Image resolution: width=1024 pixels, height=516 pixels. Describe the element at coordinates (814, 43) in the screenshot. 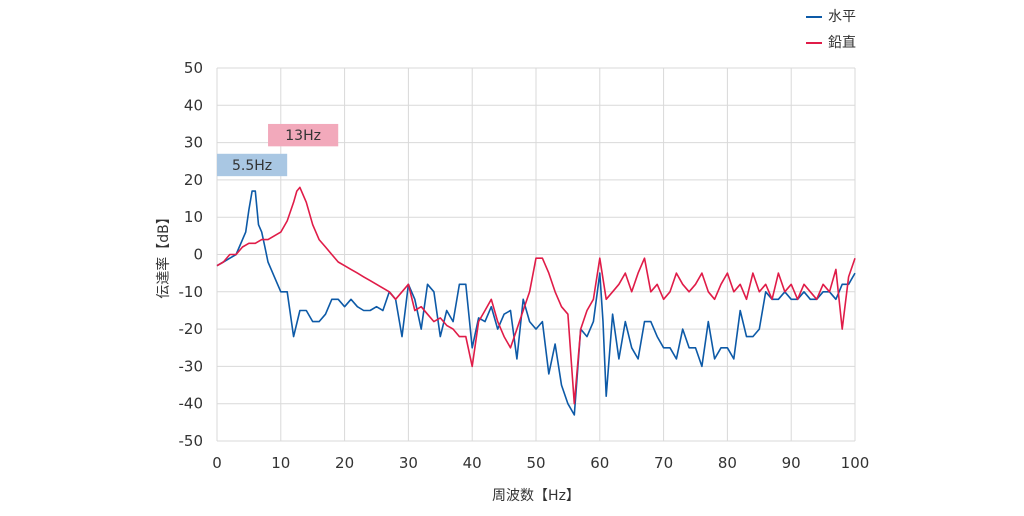

I see `legend-swatch-vertical` at that location.